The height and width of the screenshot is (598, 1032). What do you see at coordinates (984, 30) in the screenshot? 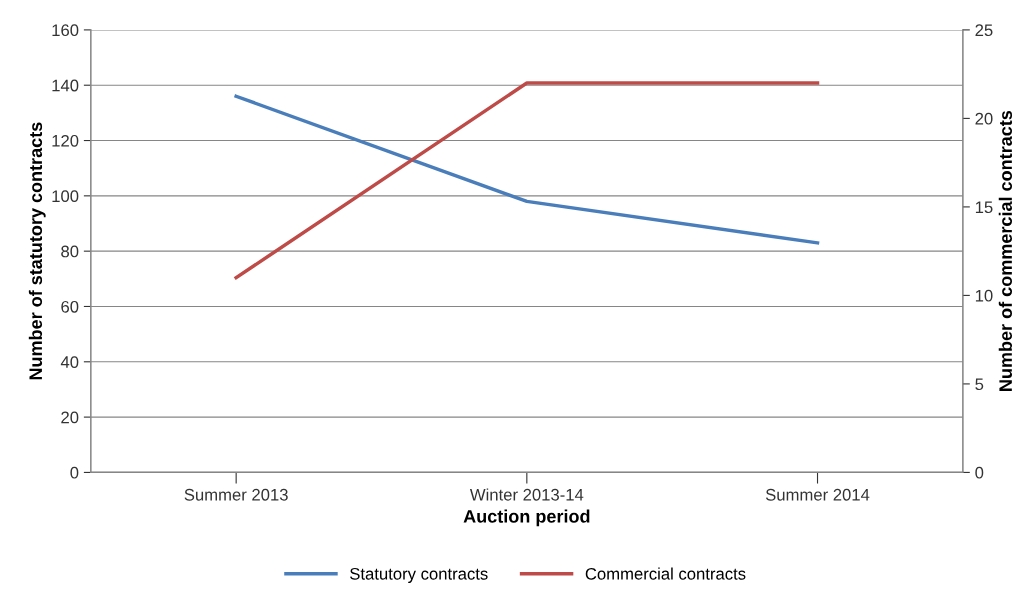
I see `y2-tick-label: 25` at bounding box center [984, 30].